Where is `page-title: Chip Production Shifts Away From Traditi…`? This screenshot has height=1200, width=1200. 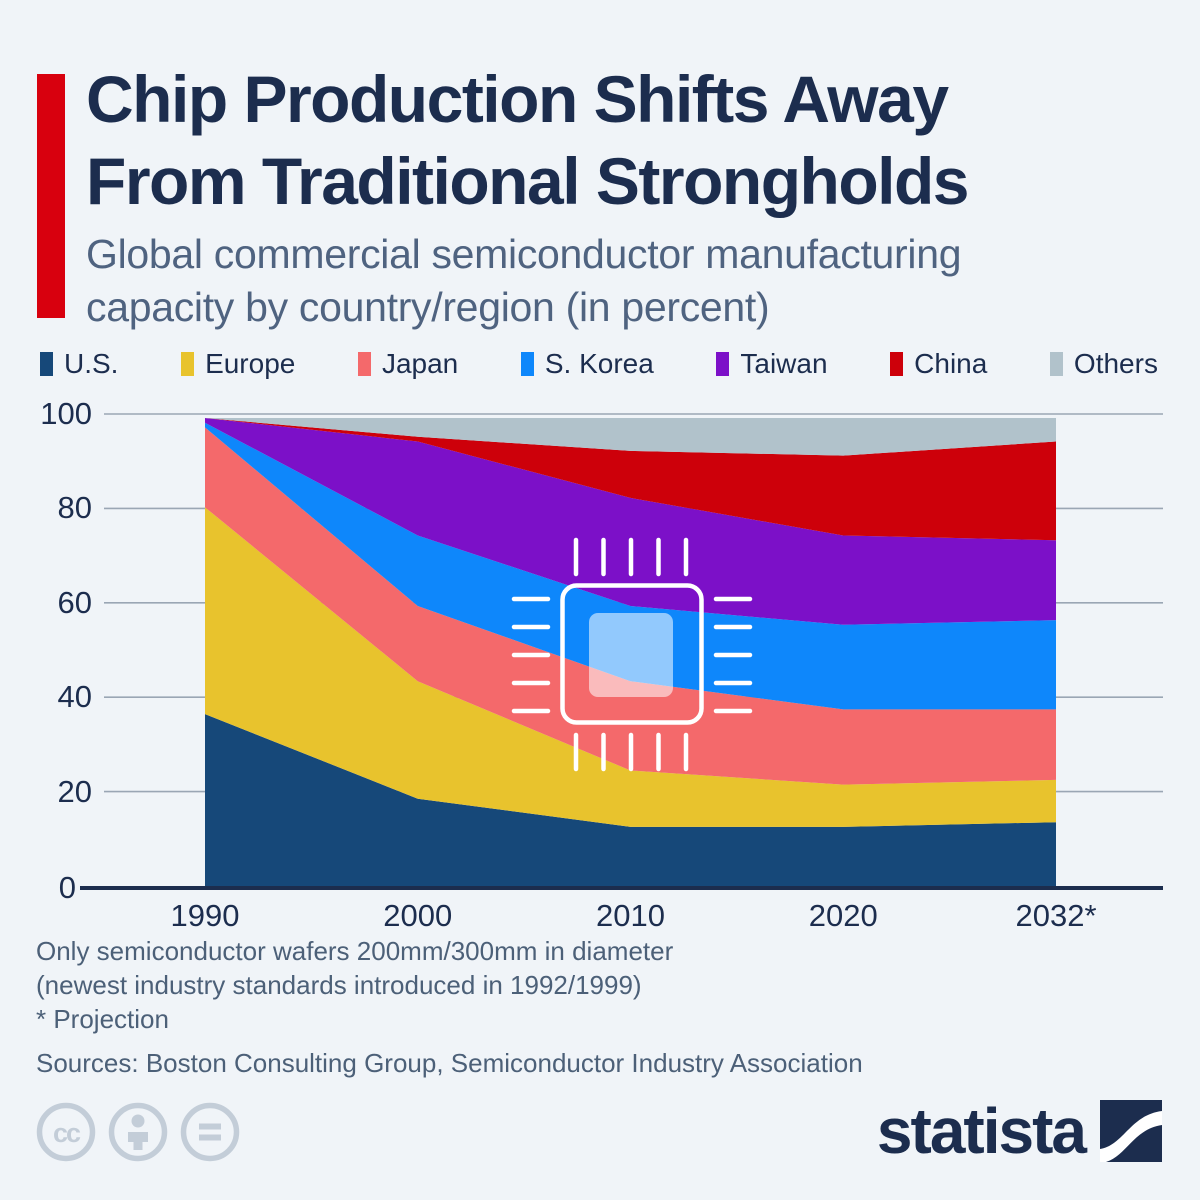
page-title: Chip Production Shifts Away From Traditi… is located at coordinates (528, 140).